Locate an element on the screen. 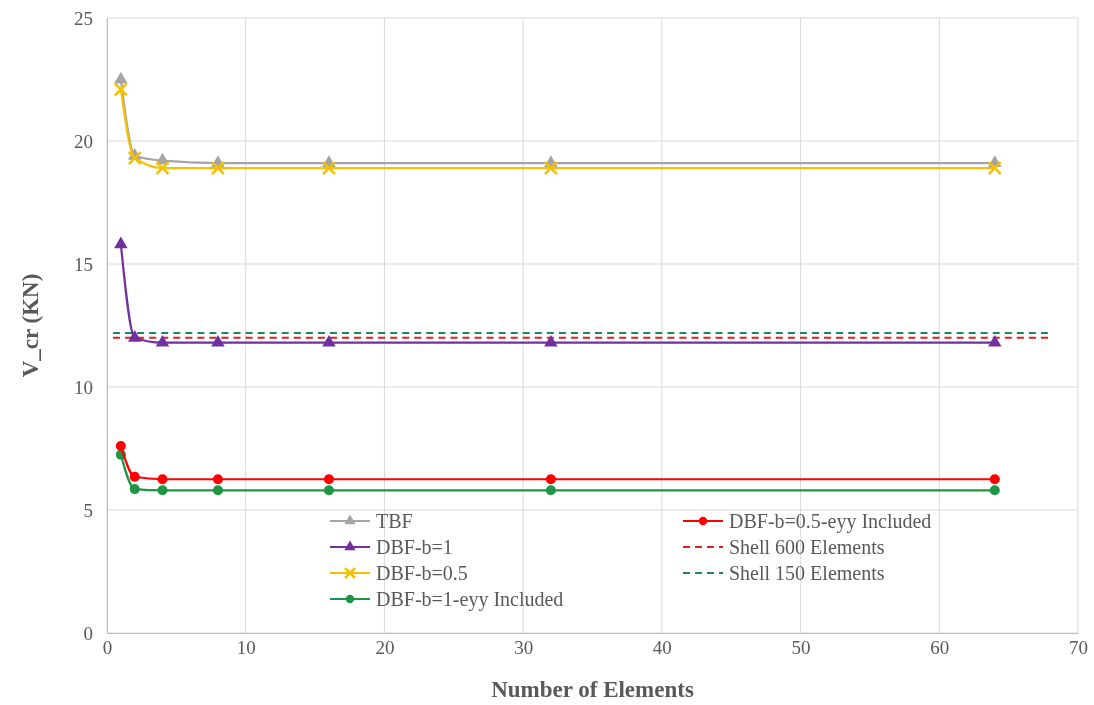 This screenshot has width=1094, height=705. x-tick-label: 60 is located at coordinates (940, 648).